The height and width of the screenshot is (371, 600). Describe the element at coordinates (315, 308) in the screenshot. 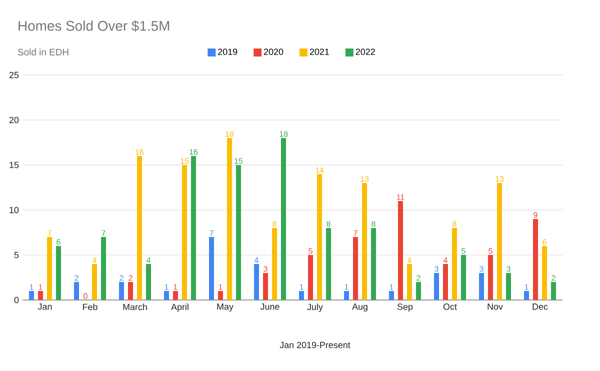

I see `x-tick-label: July` at that location.